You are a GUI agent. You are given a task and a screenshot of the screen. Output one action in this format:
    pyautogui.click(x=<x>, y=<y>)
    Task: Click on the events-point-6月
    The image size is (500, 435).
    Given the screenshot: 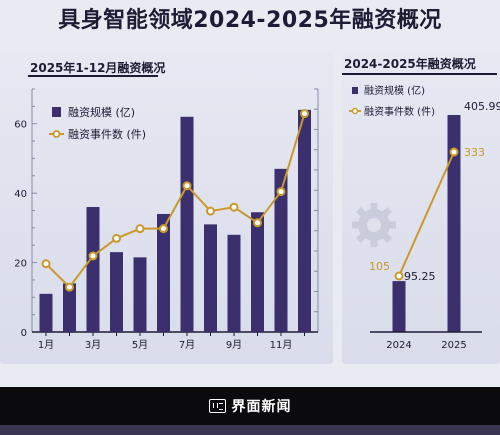 What is the action you would take?
    pyautogui.click(x=163, y=229)
    